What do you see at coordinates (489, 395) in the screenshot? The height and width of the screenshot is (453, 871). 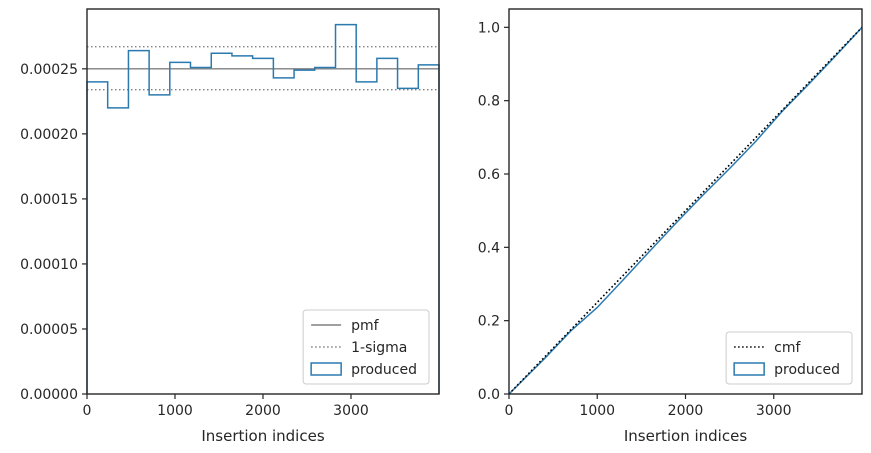 I see `y-tick-label: 0.0` at bounding box center [489, 395].